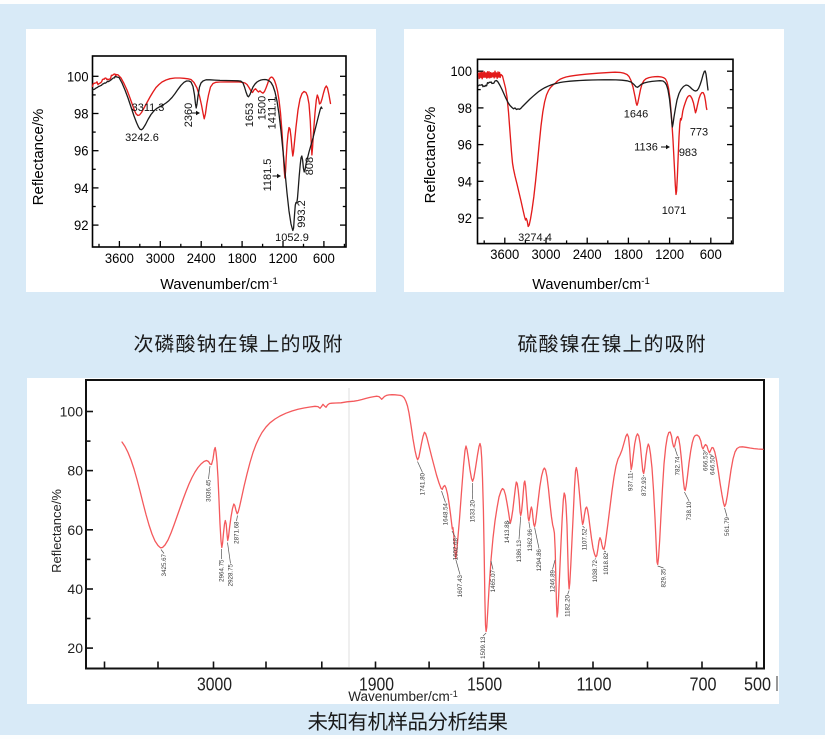 The width and height of the screenshot is (825, 739). I want to click on svg-text: 1465.07, so click(493, 580).